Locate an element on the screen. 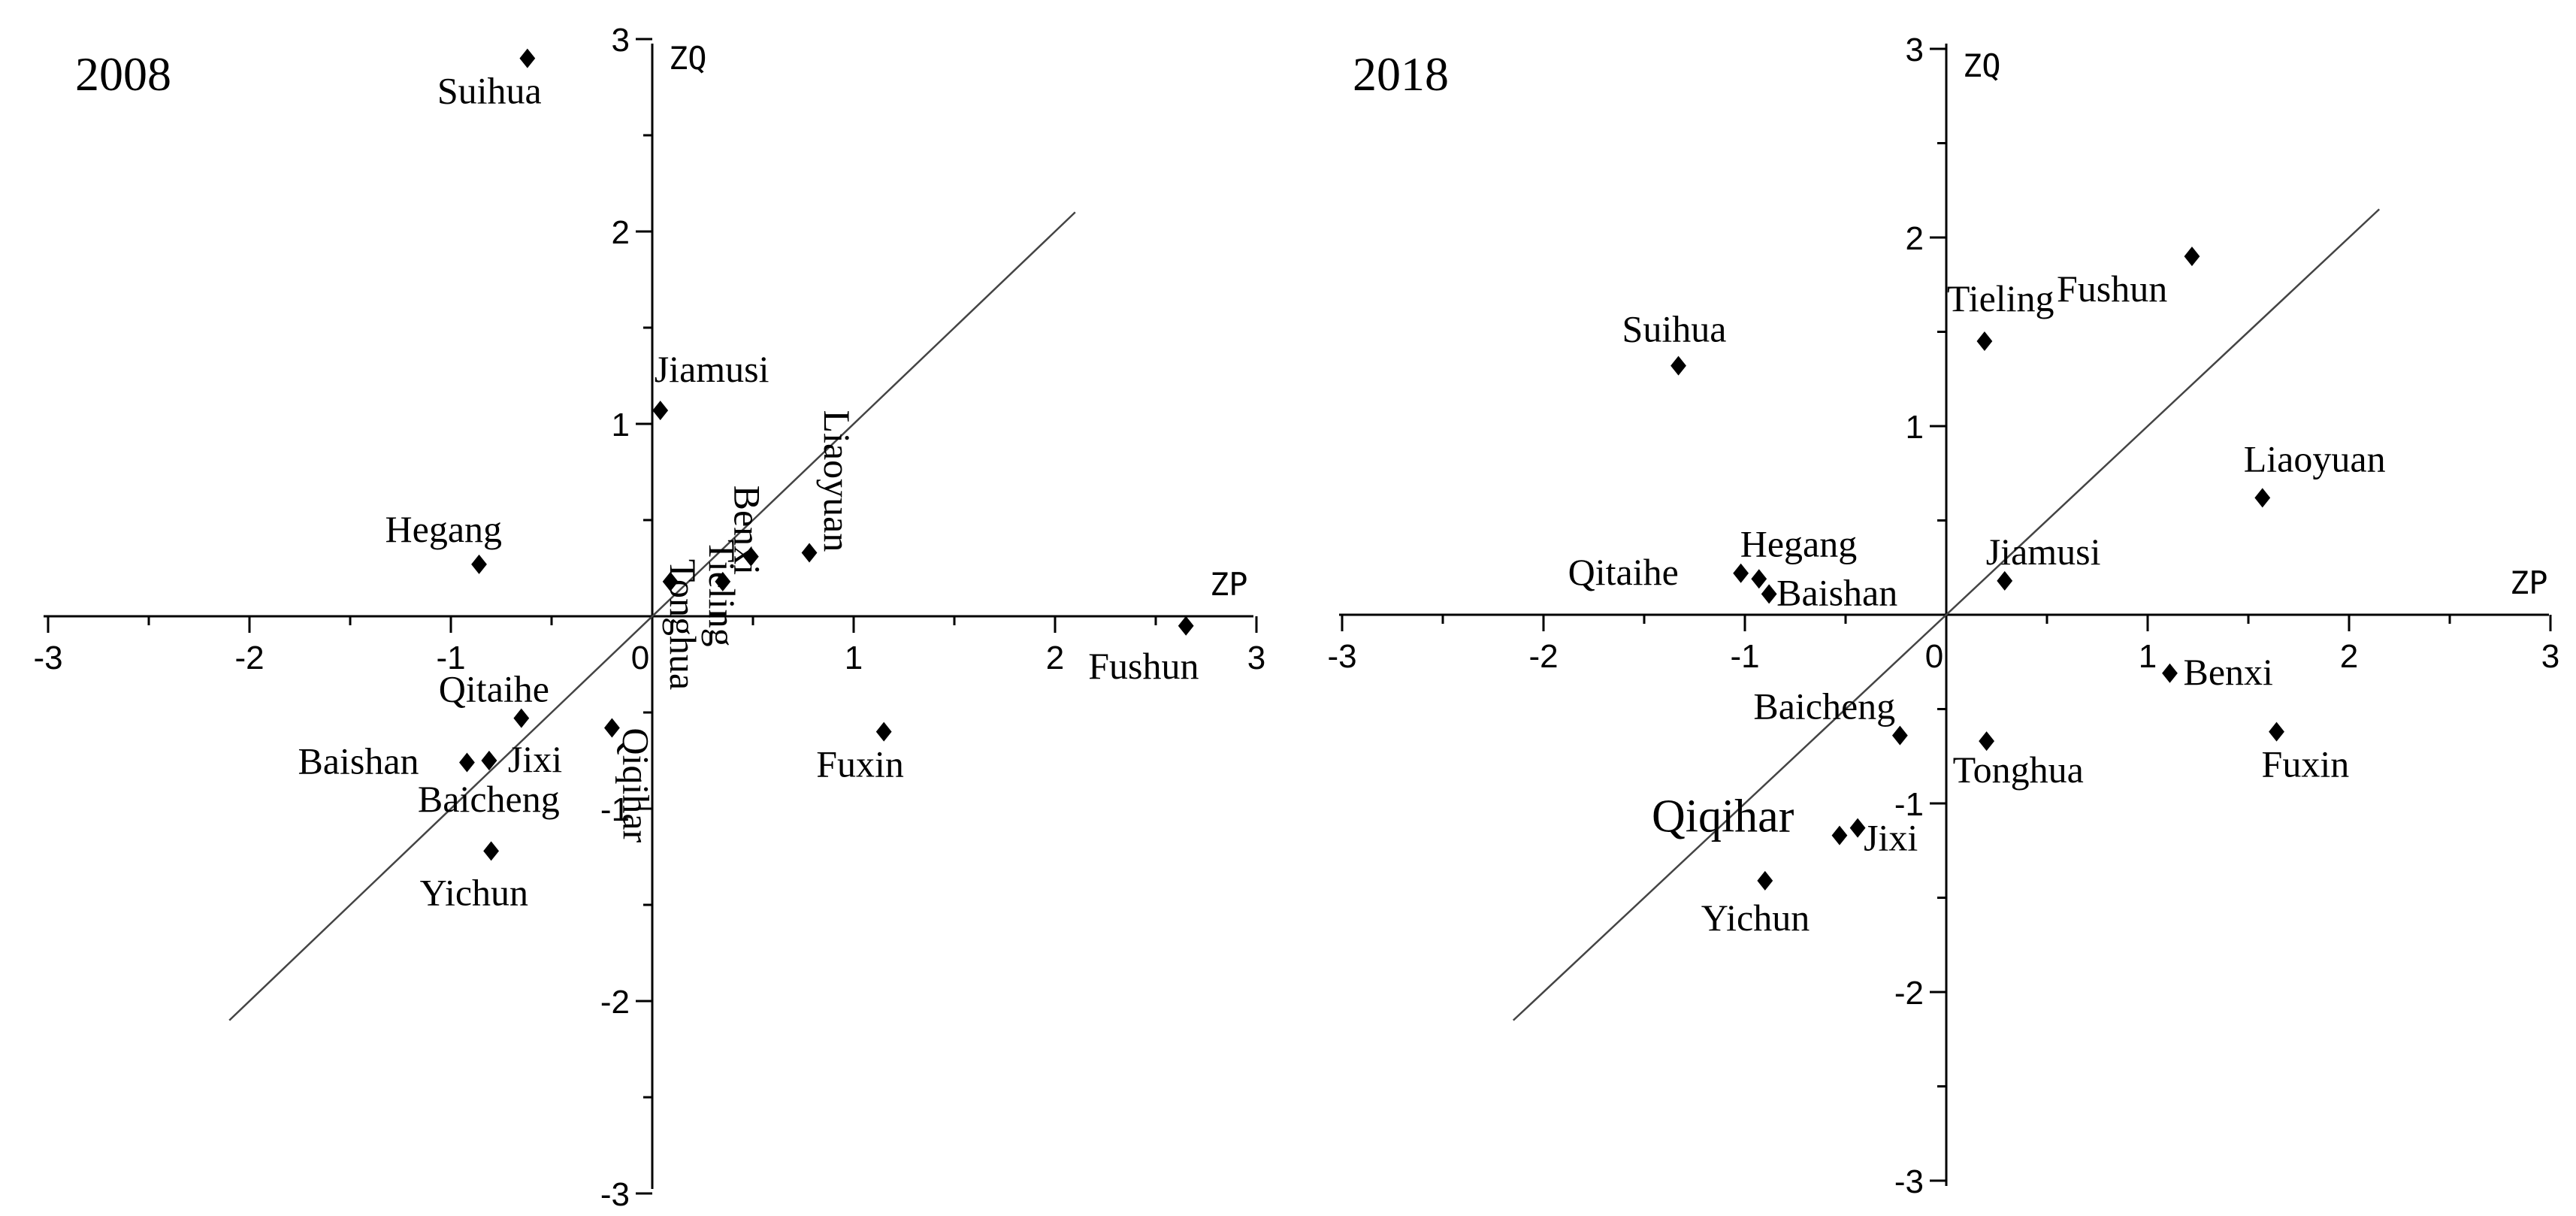  point-marker-jixi is located at coordinates (1857, 828).